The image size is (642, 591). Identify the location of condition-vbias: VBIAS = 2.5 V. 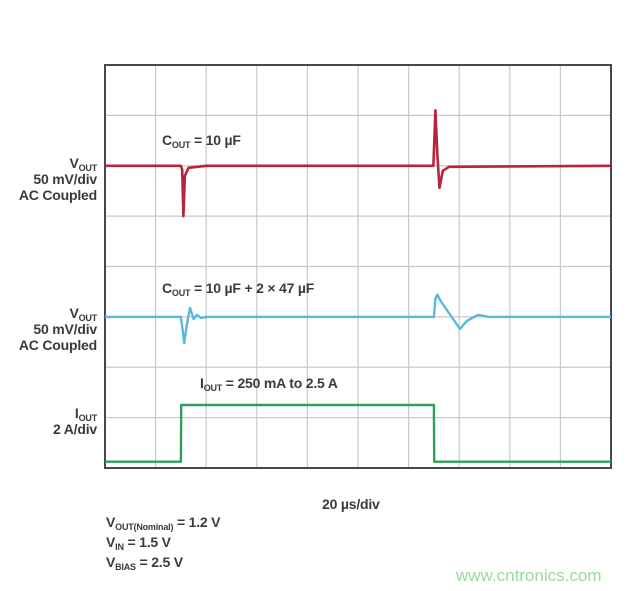
(144, 563).